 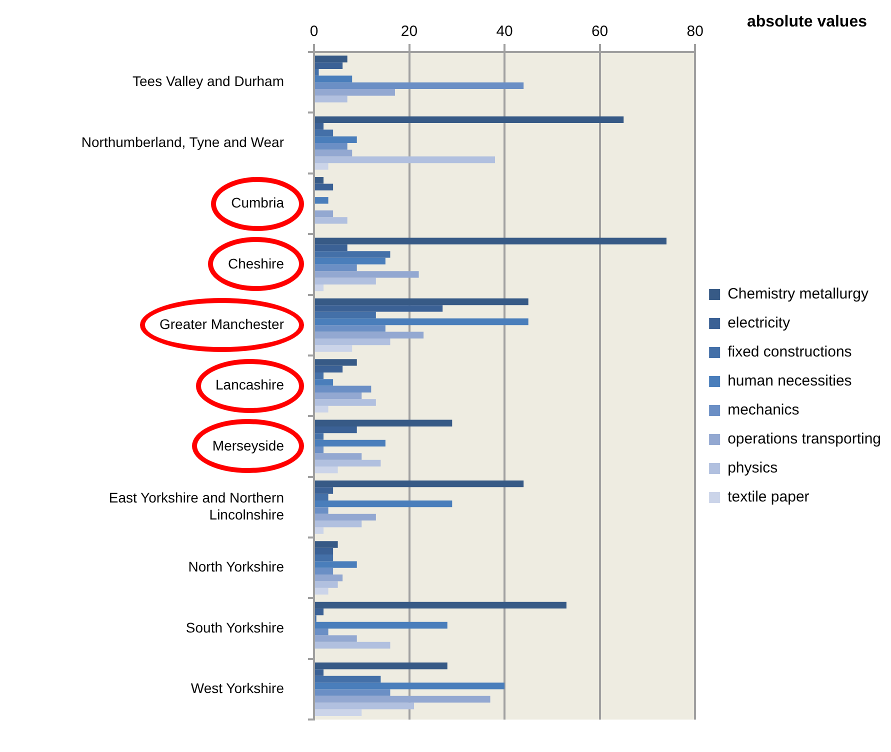 I want to click on legend-label: mechanics, so click(x=764, y=410).